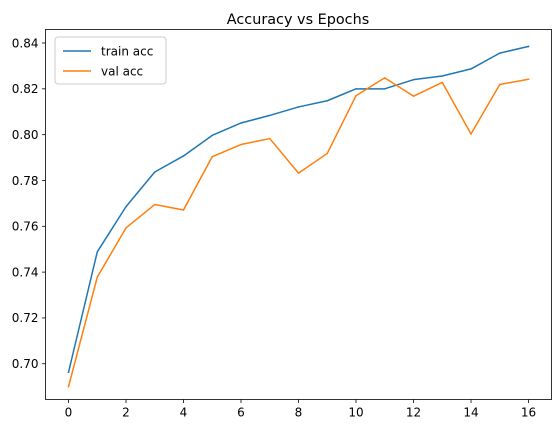 This screenshot has height=435, width=556. What do you see at coordinates (25, 89) in the screenshot?
I see `y-tick-label: 0.82` at bounding box center [25, 89].